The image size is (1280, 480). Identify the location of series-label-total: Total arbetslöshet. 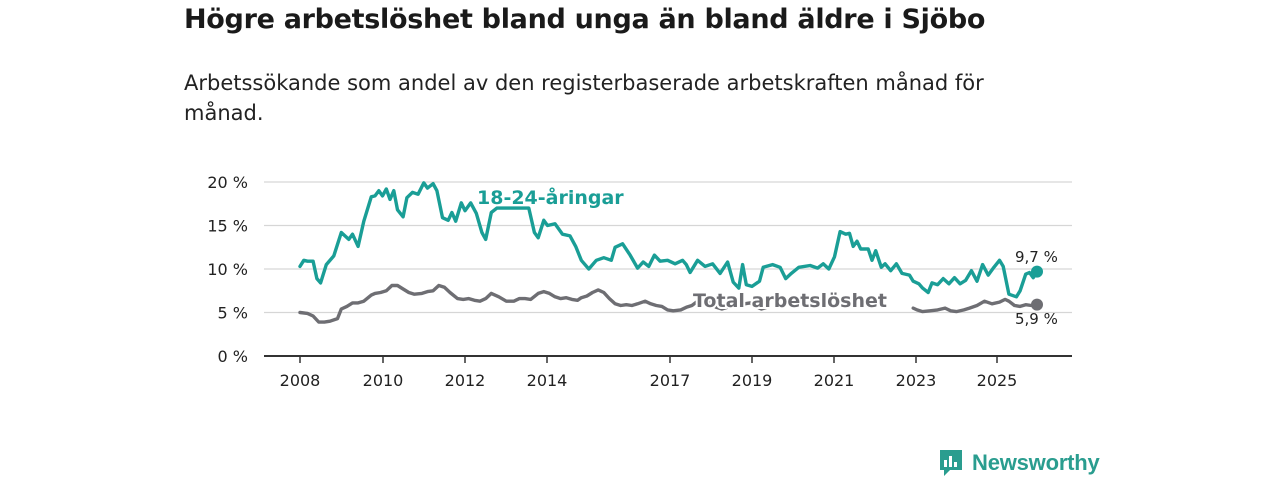
(790, 301).